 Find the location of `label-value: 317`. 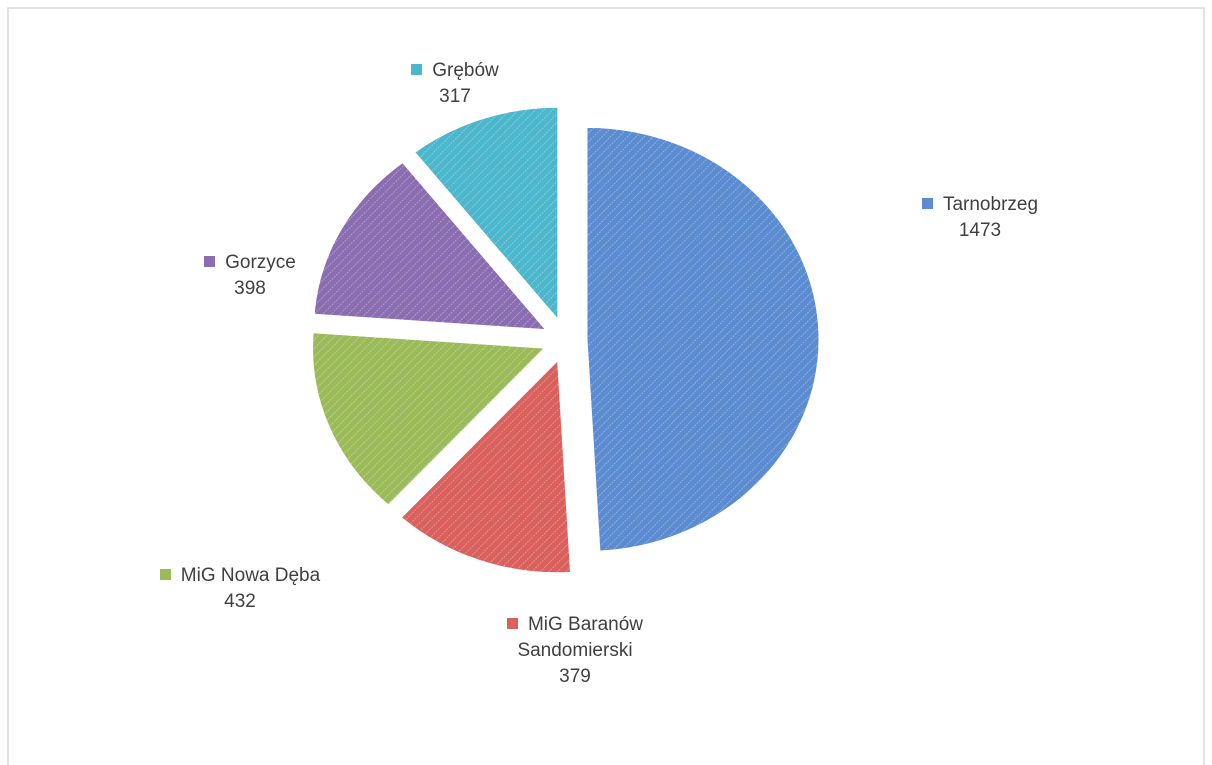

label-value: 317 is located at coordinates (455, 96).